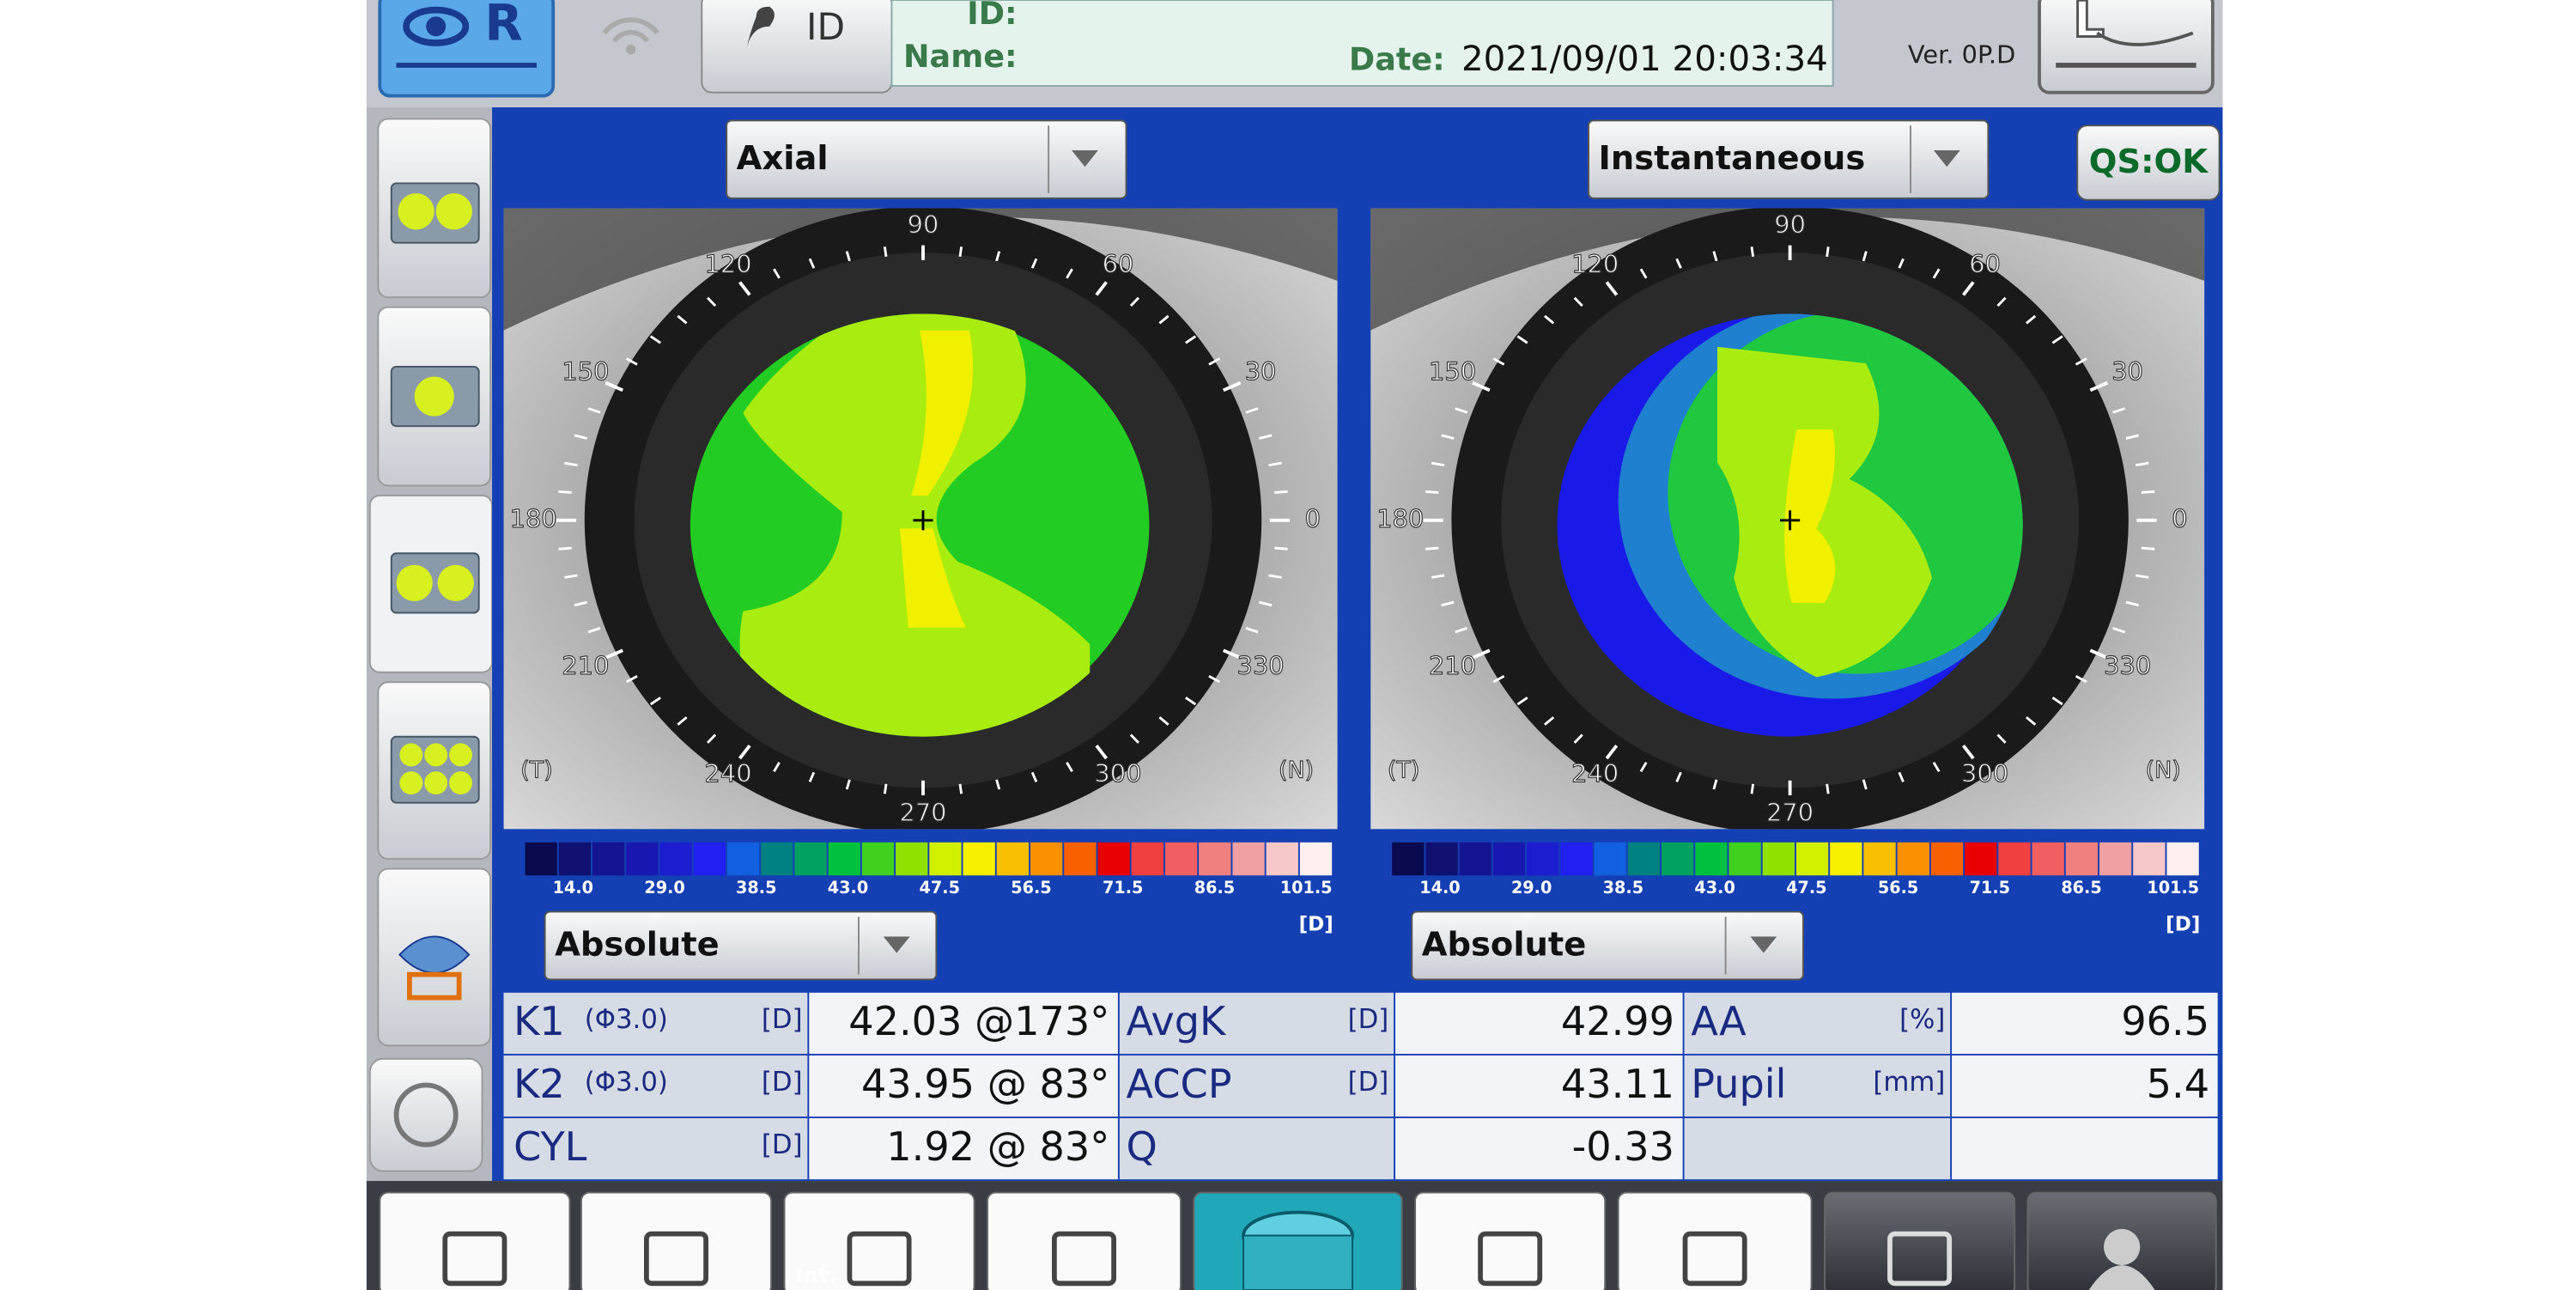  I want to click on patient-info, so click(1362, 43).